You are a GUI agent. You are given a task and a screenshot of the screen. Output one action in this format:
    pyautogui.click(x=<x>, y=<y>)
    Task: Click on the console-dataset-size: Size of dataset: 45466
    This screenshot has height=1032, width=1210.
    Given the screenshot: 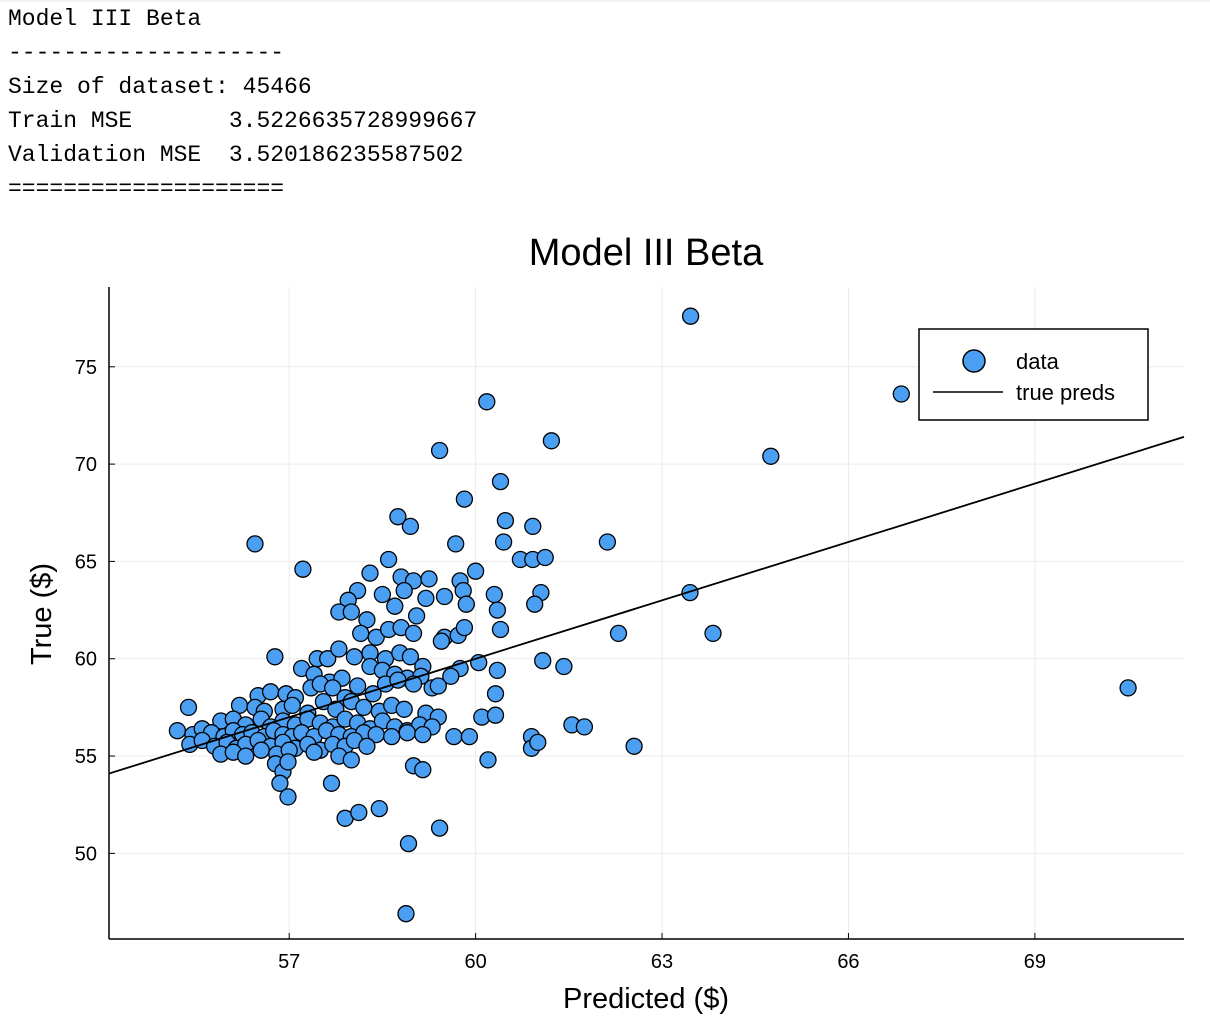 What is the action you would take?
    pyautogui.click(x=160, y=87)
    